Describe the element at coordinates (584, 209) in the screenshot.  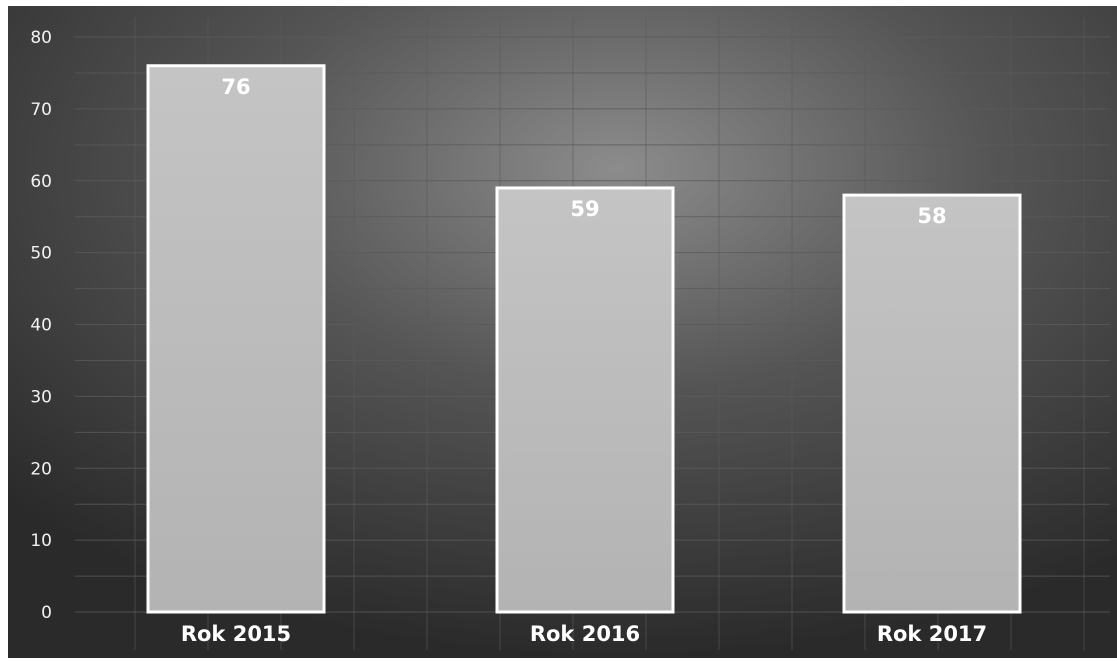
I see `bar-value-label: 59` at that location.